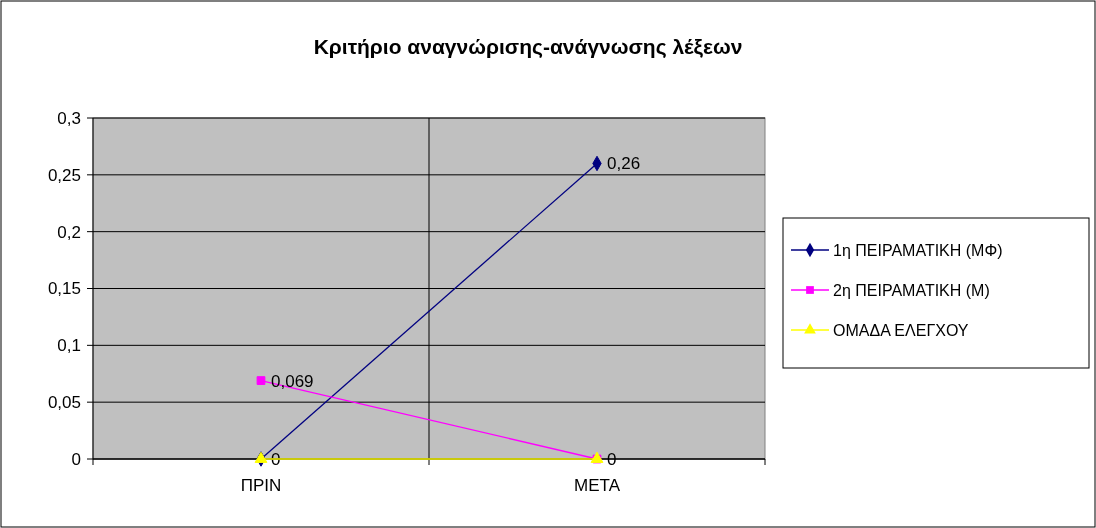 Image resolution: width=1096 pixels, height=528 pixels. What do you see at coordinates (64, 403) in the screenshot?
I see `y-tick-label: 0,05` at bounding box center [64, 403].